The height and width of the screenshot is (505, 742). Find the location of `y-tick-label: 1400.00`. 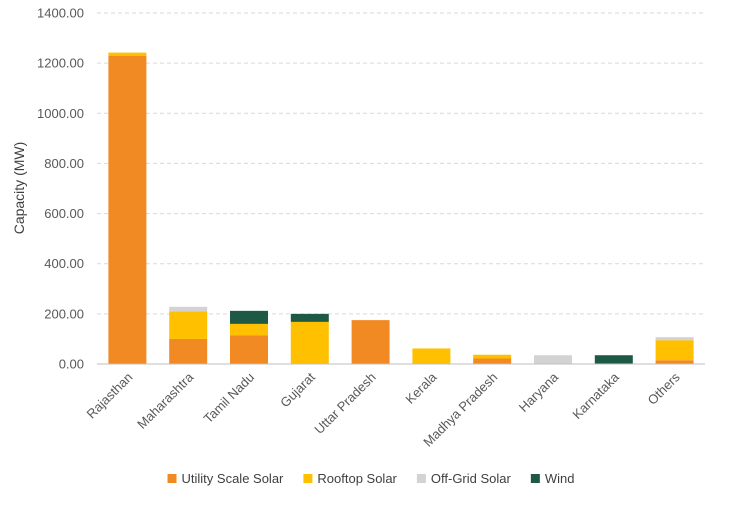

y-tick-label: 1400.00 is located at coordinates (60, 13).